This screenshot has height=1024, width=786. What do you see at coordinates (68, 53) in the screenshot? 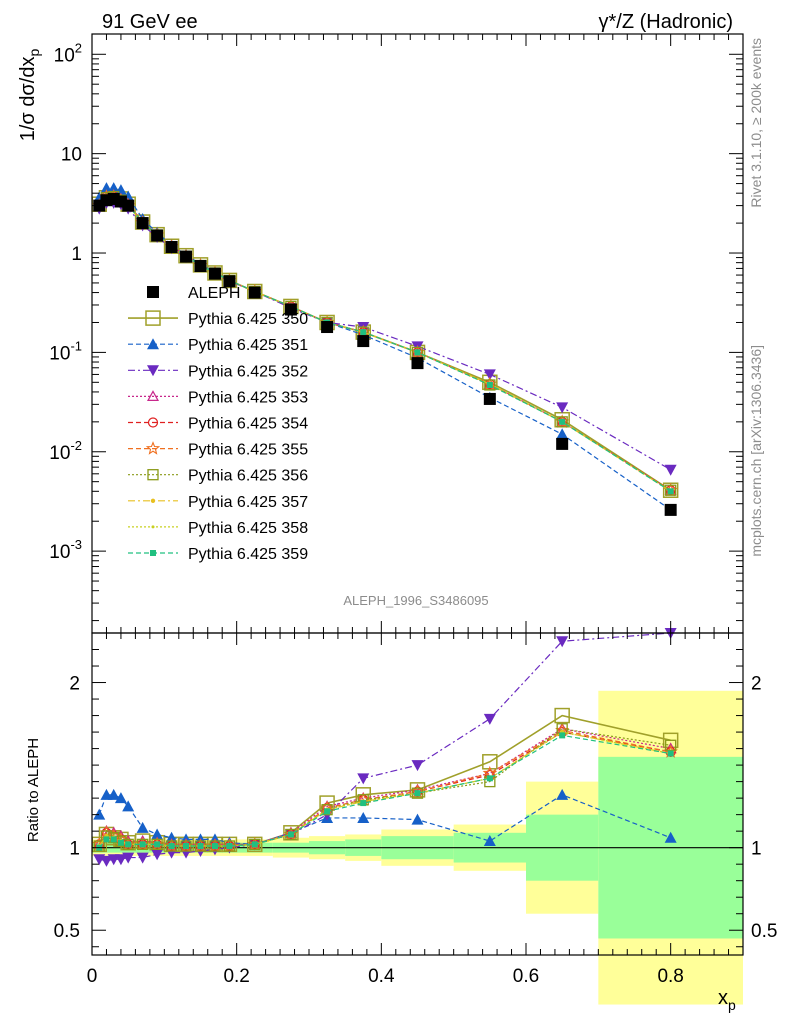
I see `y-tick-label: 10²` at bounding box center [68, 53].